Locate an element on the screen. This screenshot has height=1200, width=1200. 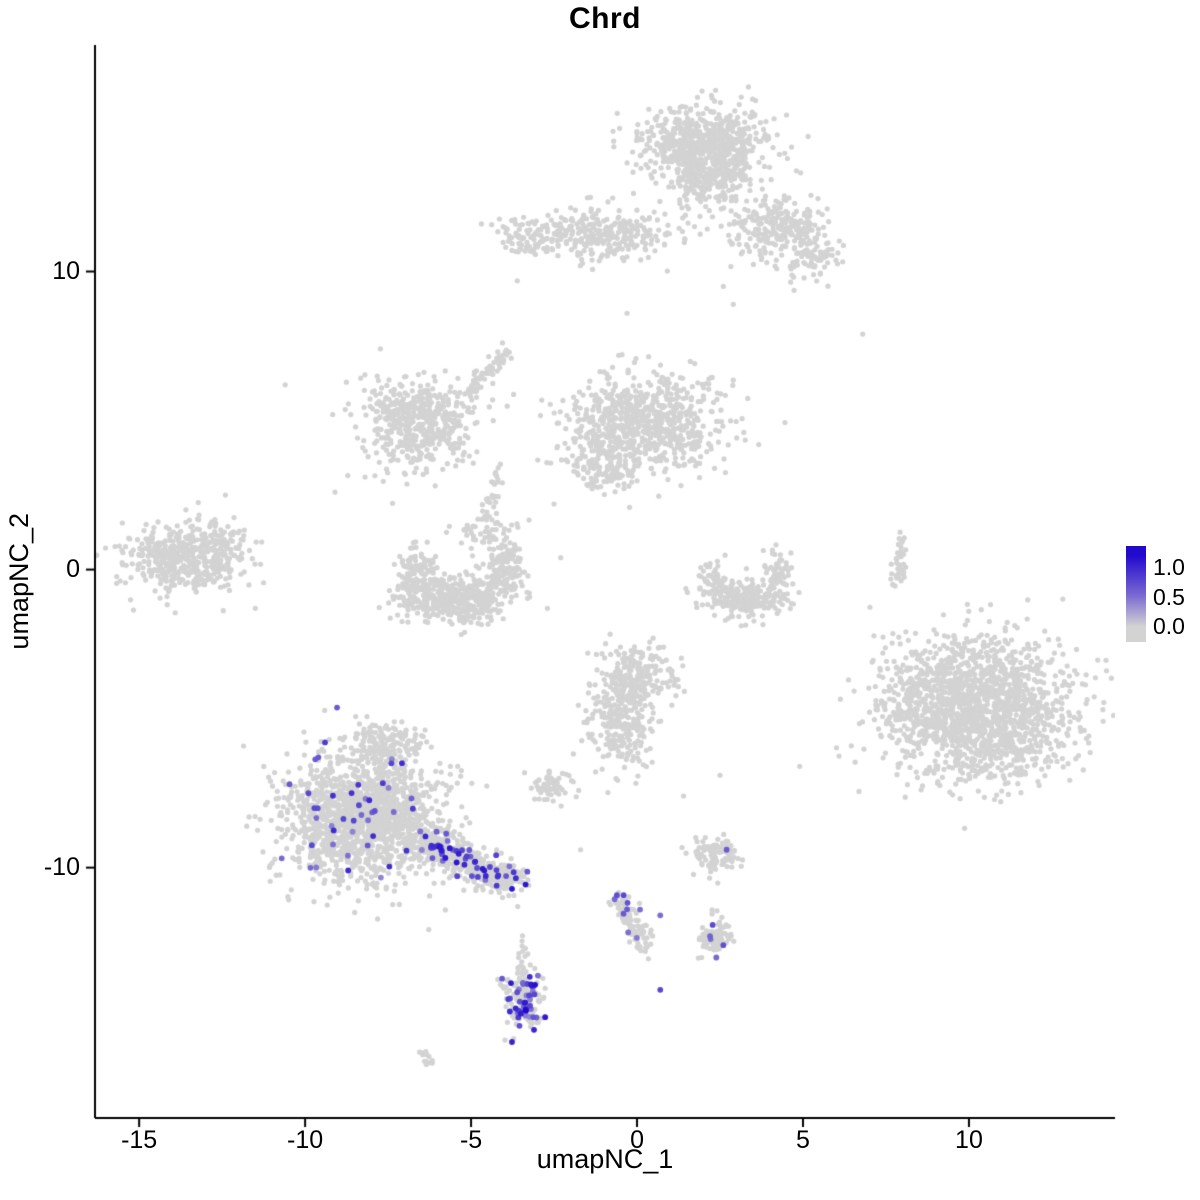
y-tick-label: 10 is located at coordinates (66, 270).